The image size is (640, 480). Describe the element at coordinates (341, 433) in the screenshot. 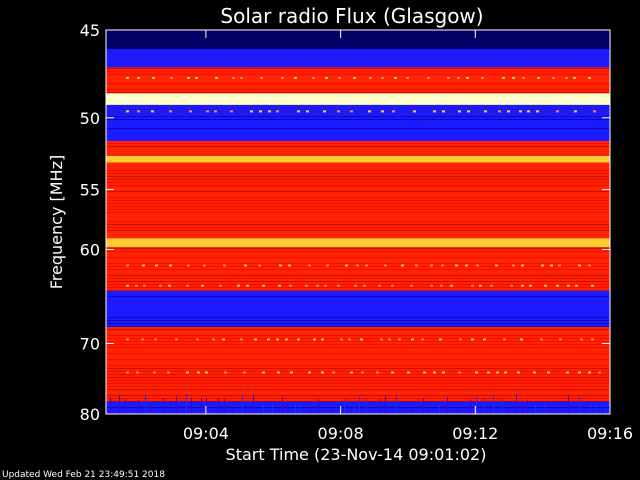

I see `x-tick-label: 09:08` at that location.